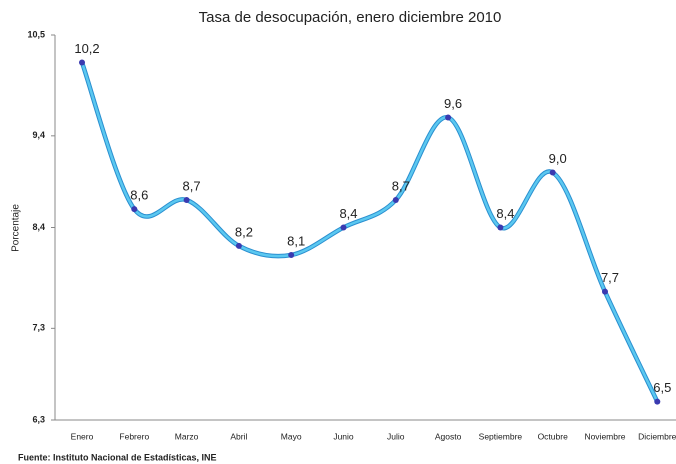 The image size is (676, 464). I want to click on x-tick-label: Agosto, so click(448, 436).